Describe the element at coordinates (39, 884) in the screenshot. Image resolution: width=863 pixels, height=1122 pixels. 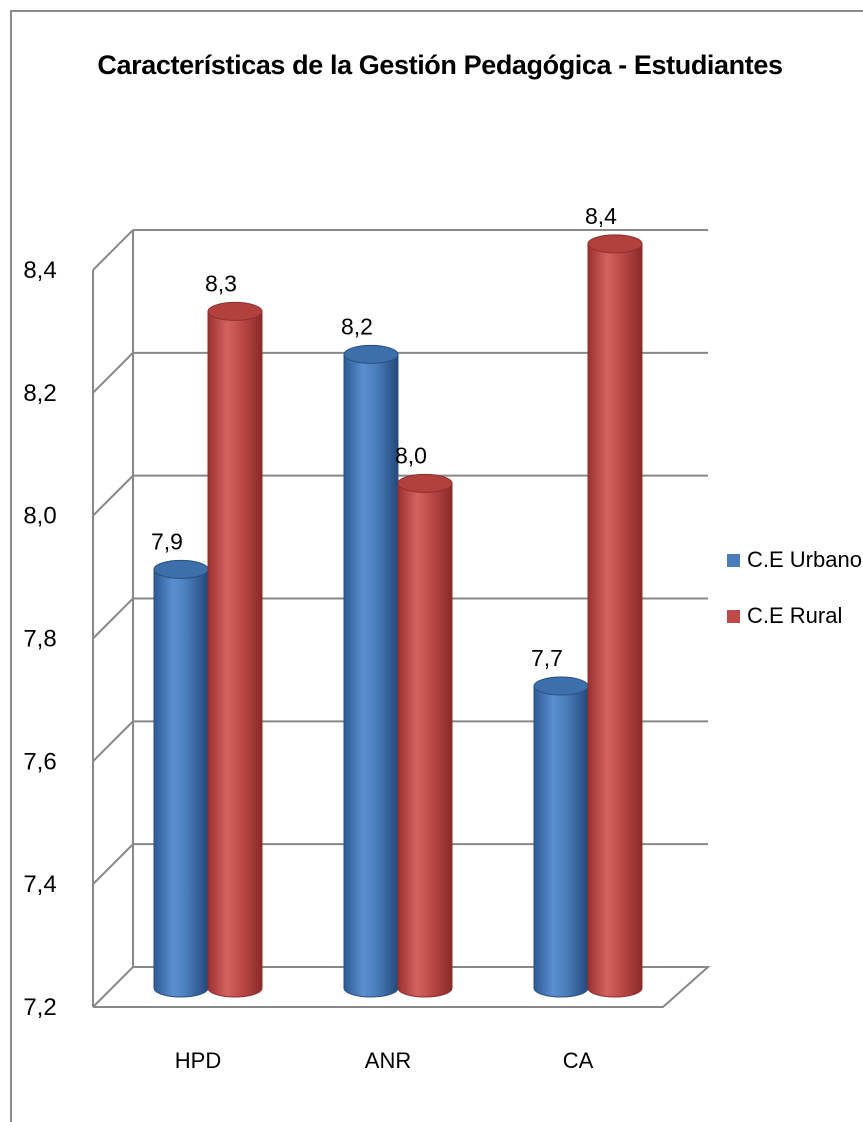
I see `y-tick-label: 7,4` at that location.